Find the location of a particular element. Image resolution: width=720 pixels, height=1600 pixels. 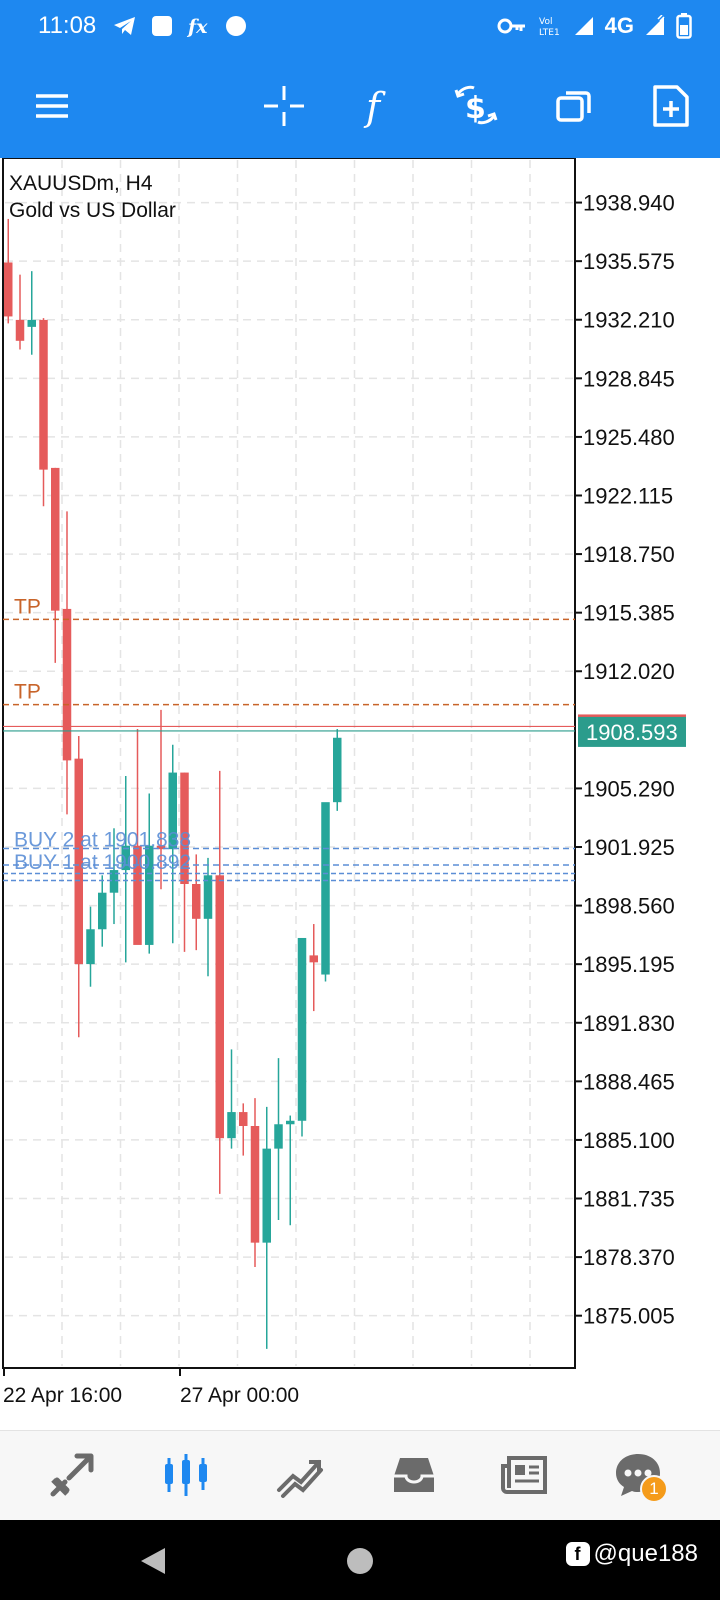

x-tick-label: 22 Apr 16:00 is located at coordinates (62, 1395).